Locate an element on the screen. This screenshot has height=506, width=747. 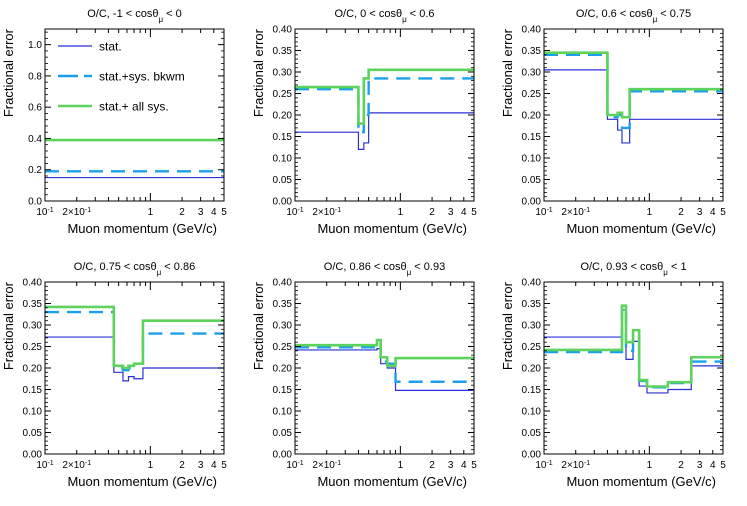
legend: stat. stat.+sys. bkwm stat.+ all sys. is located at coordinates (121, 77).